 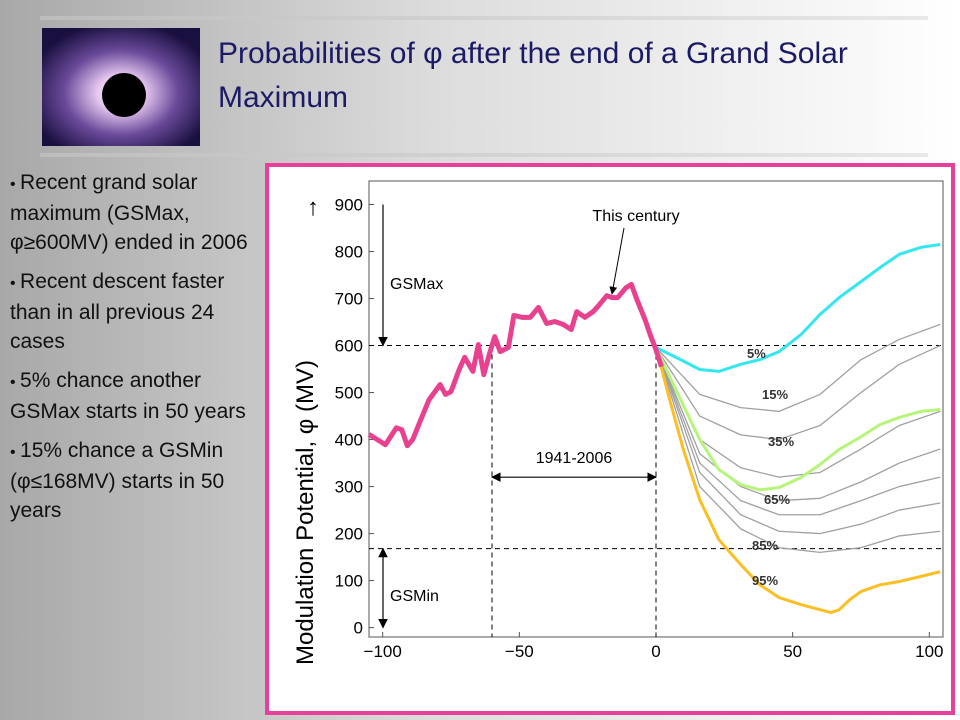 I want to click on curve-label: 65%, so click(x=777, y=499).